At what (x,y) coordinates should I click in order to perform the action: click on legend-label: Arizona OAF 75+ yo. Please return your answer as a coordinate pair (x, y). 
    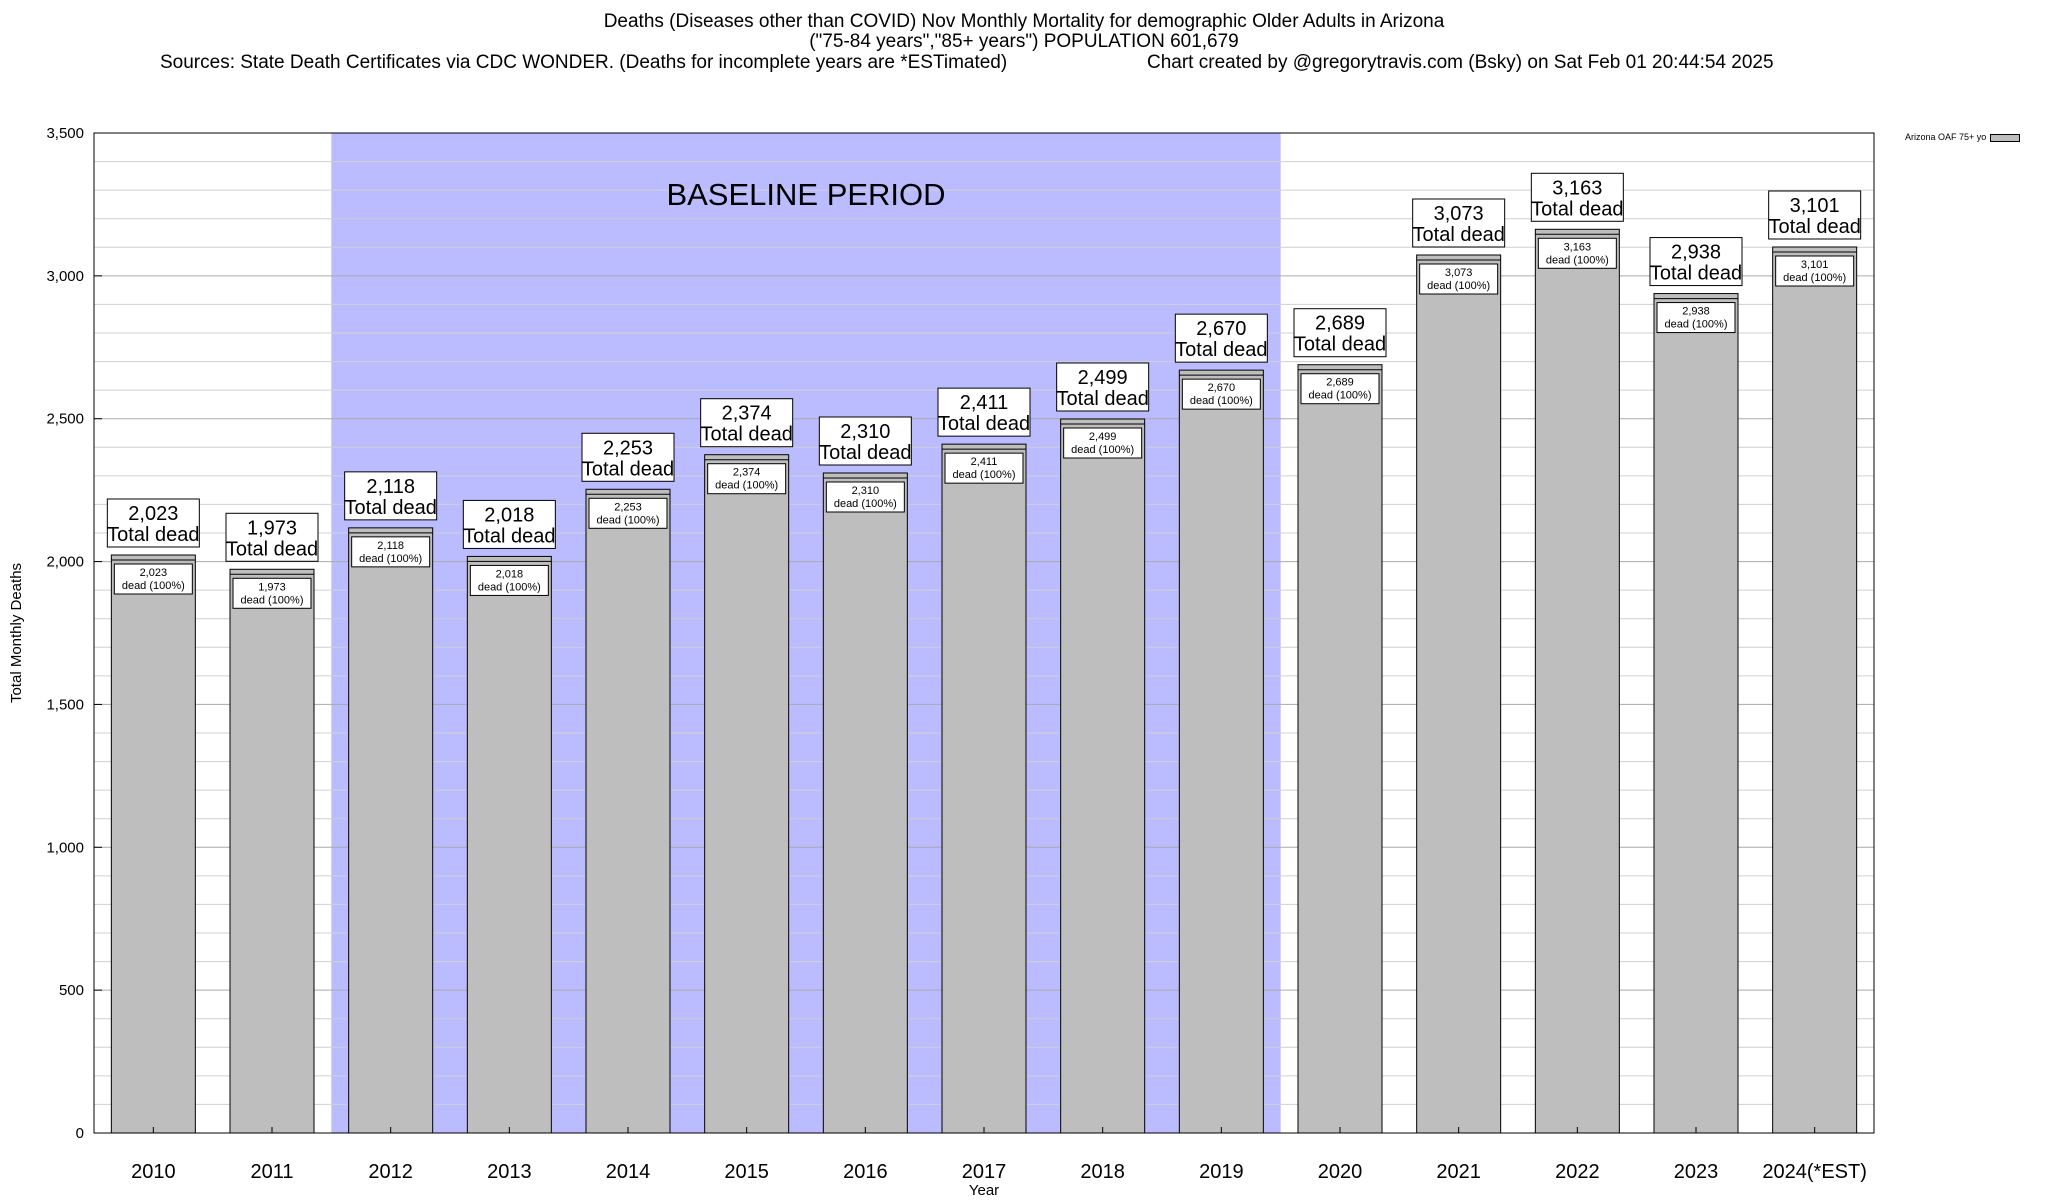
    Looking at the image, I should click on (1946, 137).